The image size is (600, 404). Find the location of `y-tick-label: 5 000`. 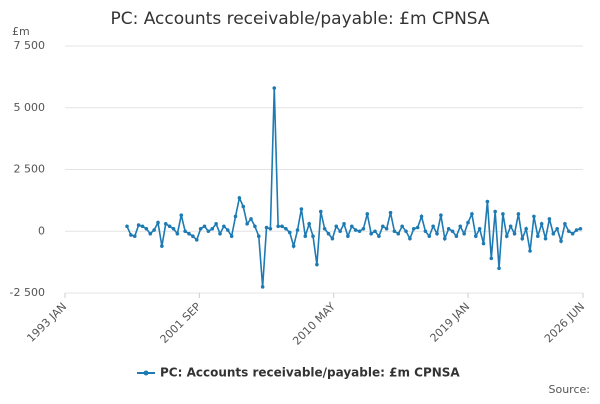

y-tick-label: 5 000 is located at coordinates (30, 107).